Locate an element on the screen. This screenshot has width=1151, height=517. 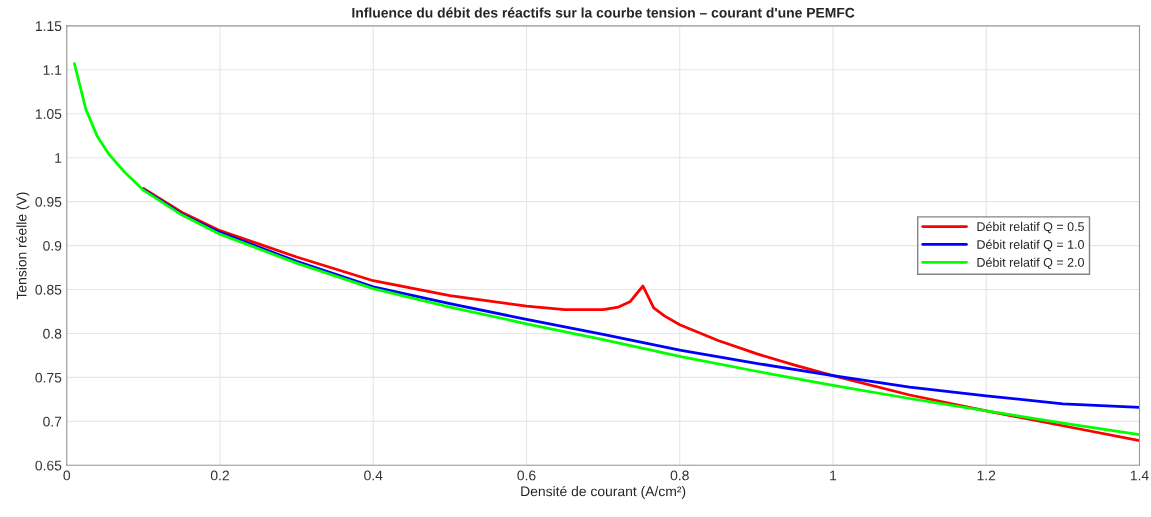
x-tick-label: 1 is located at coordinates (833, 475).